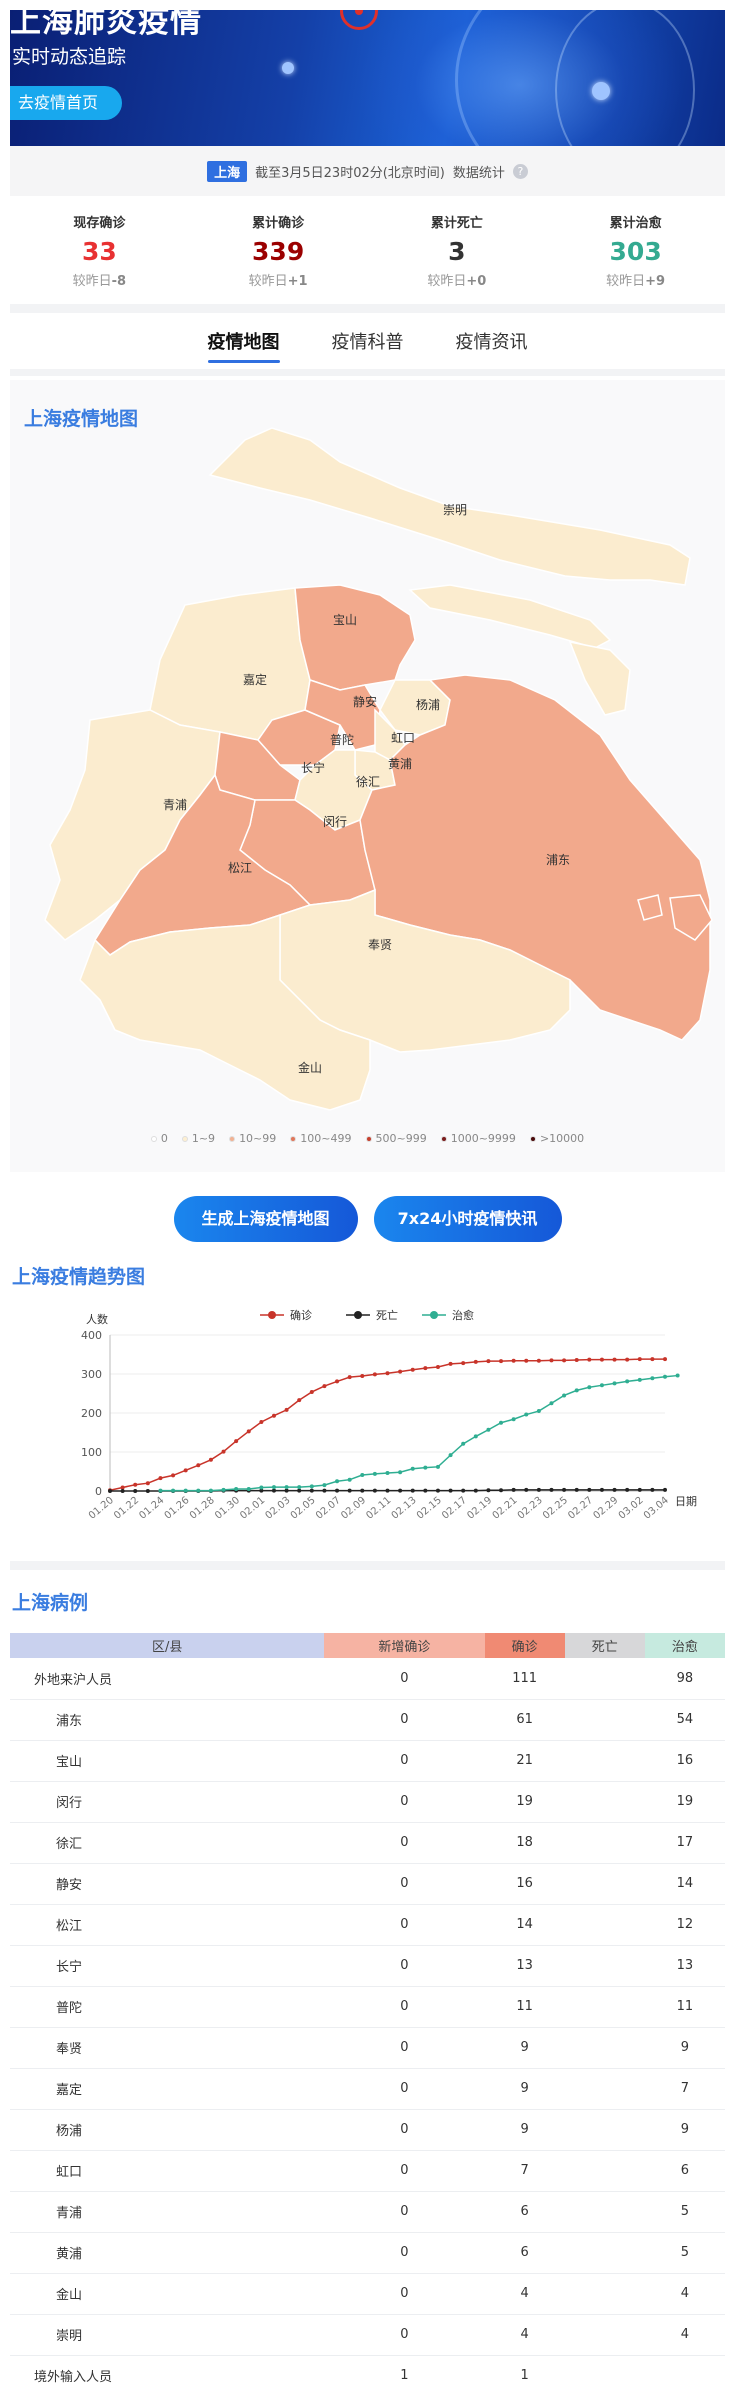 The image size is (735, 2394). I want to click on stat-change-label: 较昨日, so click(626, 281).